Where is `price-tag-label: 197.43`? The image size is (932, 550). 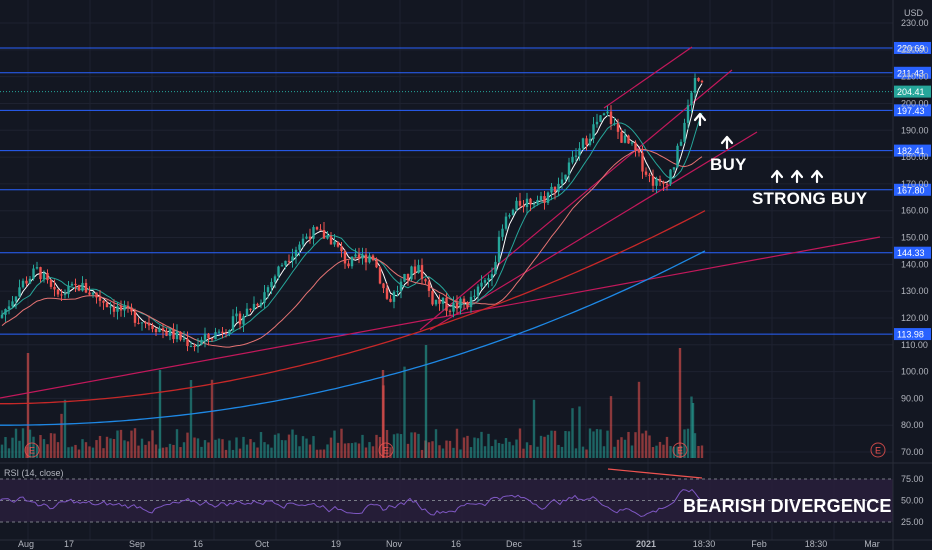 price-tag-label: 197.43 is located at coordinates (911, 111).